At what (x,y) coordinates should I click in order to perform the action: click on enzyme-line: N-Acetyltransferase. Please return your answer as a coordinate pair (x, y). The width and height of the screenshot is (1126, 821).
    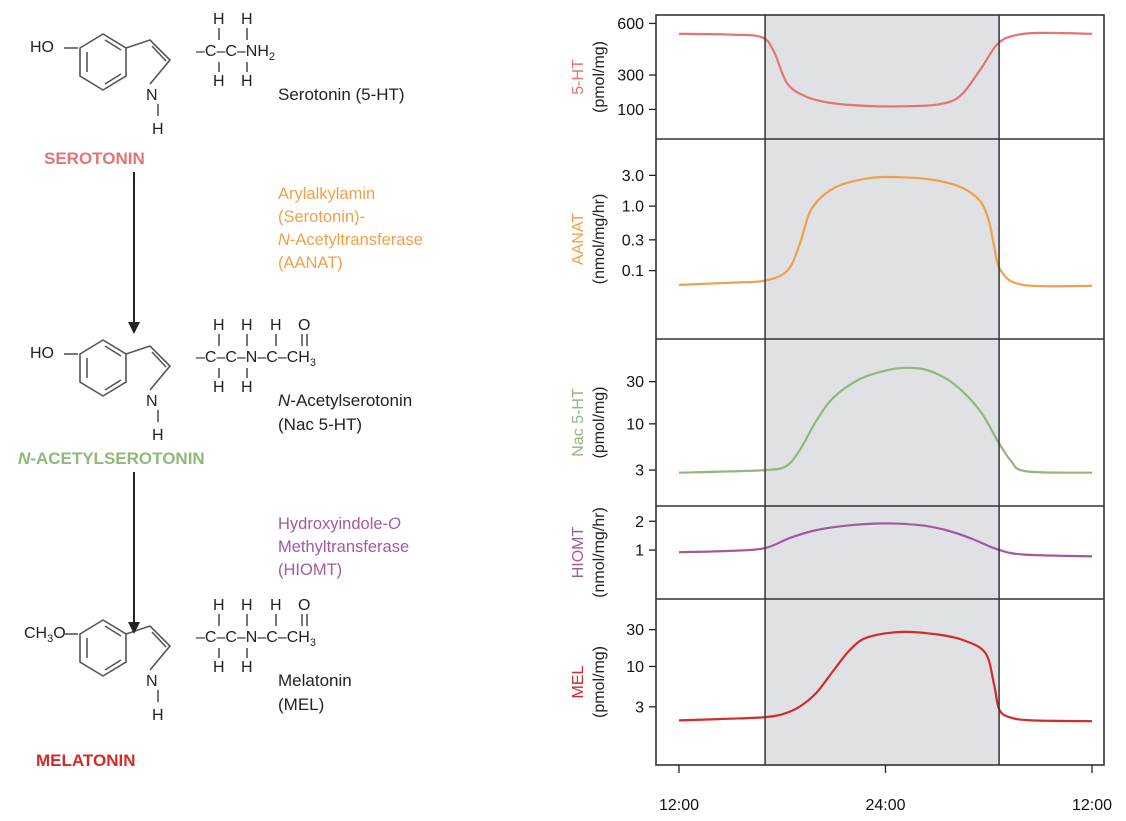
    Looking at the image, I should click on (350, 240).